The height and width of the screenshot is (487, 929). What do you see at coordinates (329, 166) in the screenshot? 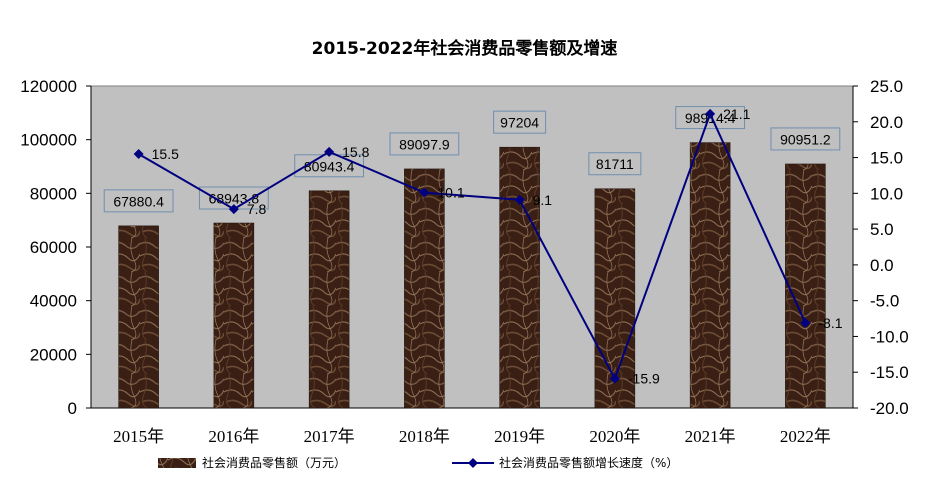
I see `bar-data-label: 80943.4` at bounding box center [329, 166].